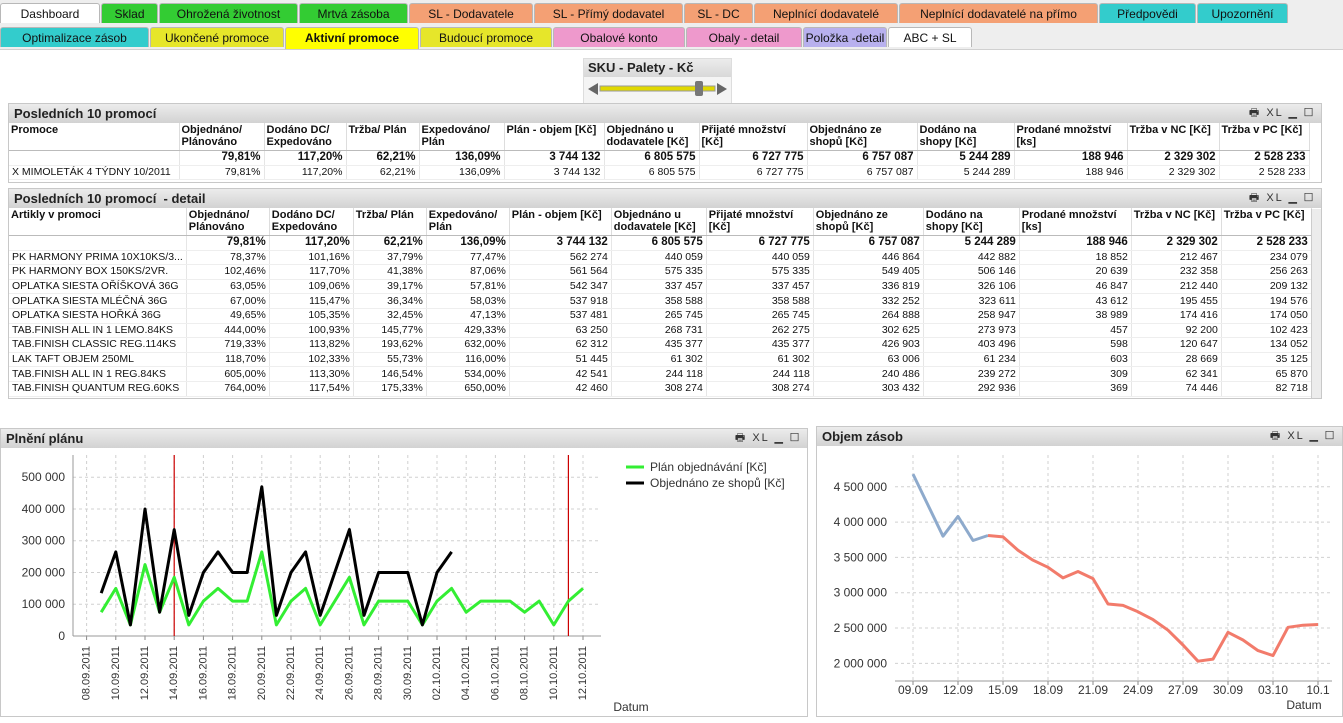 The width and height of the screenshot is (1343, 723). What do you see at coordinates (262, 673) in the screenshot?
I see `x-tick-label: 20.09.2011` at bounding box center [262, 673].